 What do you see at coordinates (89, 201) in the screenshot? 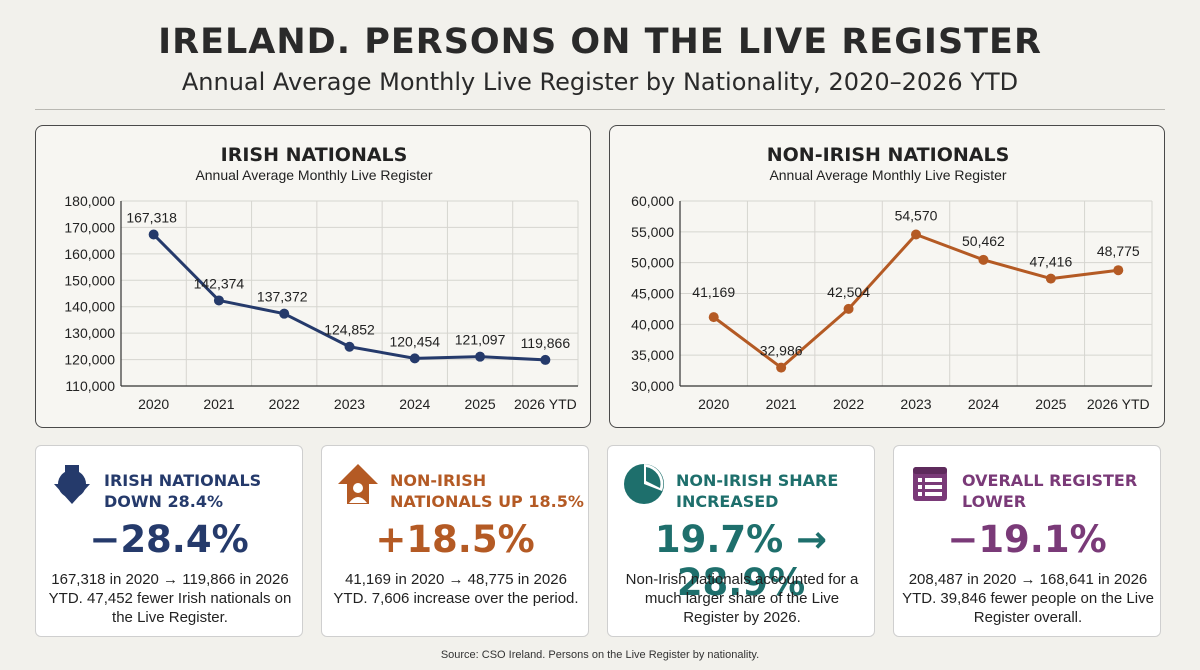
I see `y-tick-label: 180,000` at bounding box center [89, 201].